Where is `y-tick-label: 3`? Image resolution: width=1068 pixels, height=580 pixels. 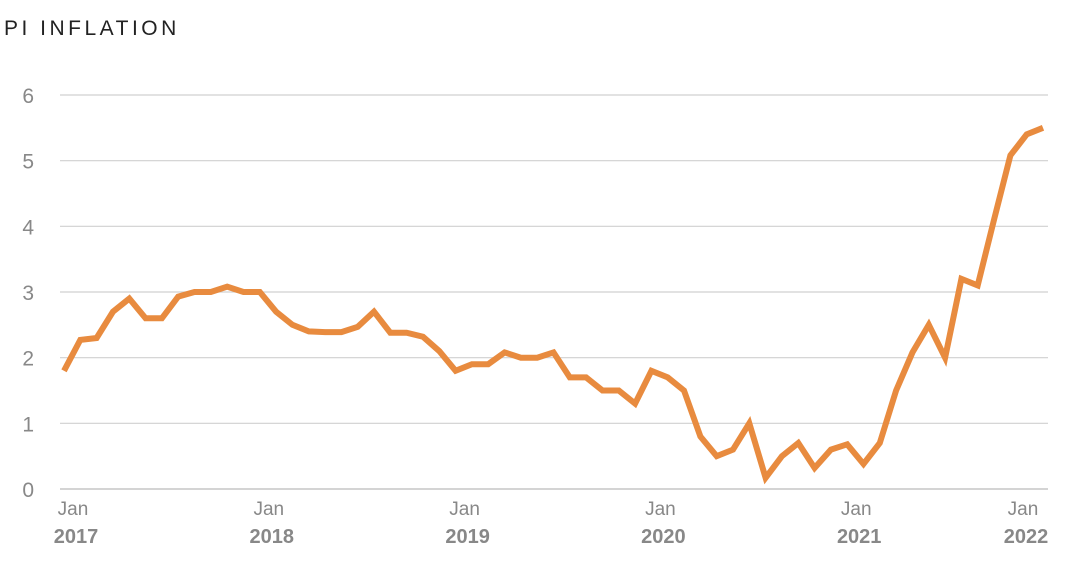 y-tick-label: 3 is located at coordinates (28, 293).